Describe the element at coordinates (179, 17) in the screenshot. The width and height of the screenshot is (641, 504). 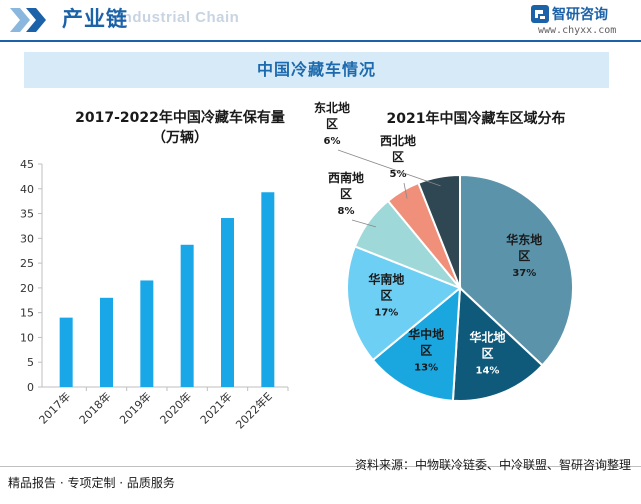
I see `header-watermark-text: Industrial Chain` at that location.